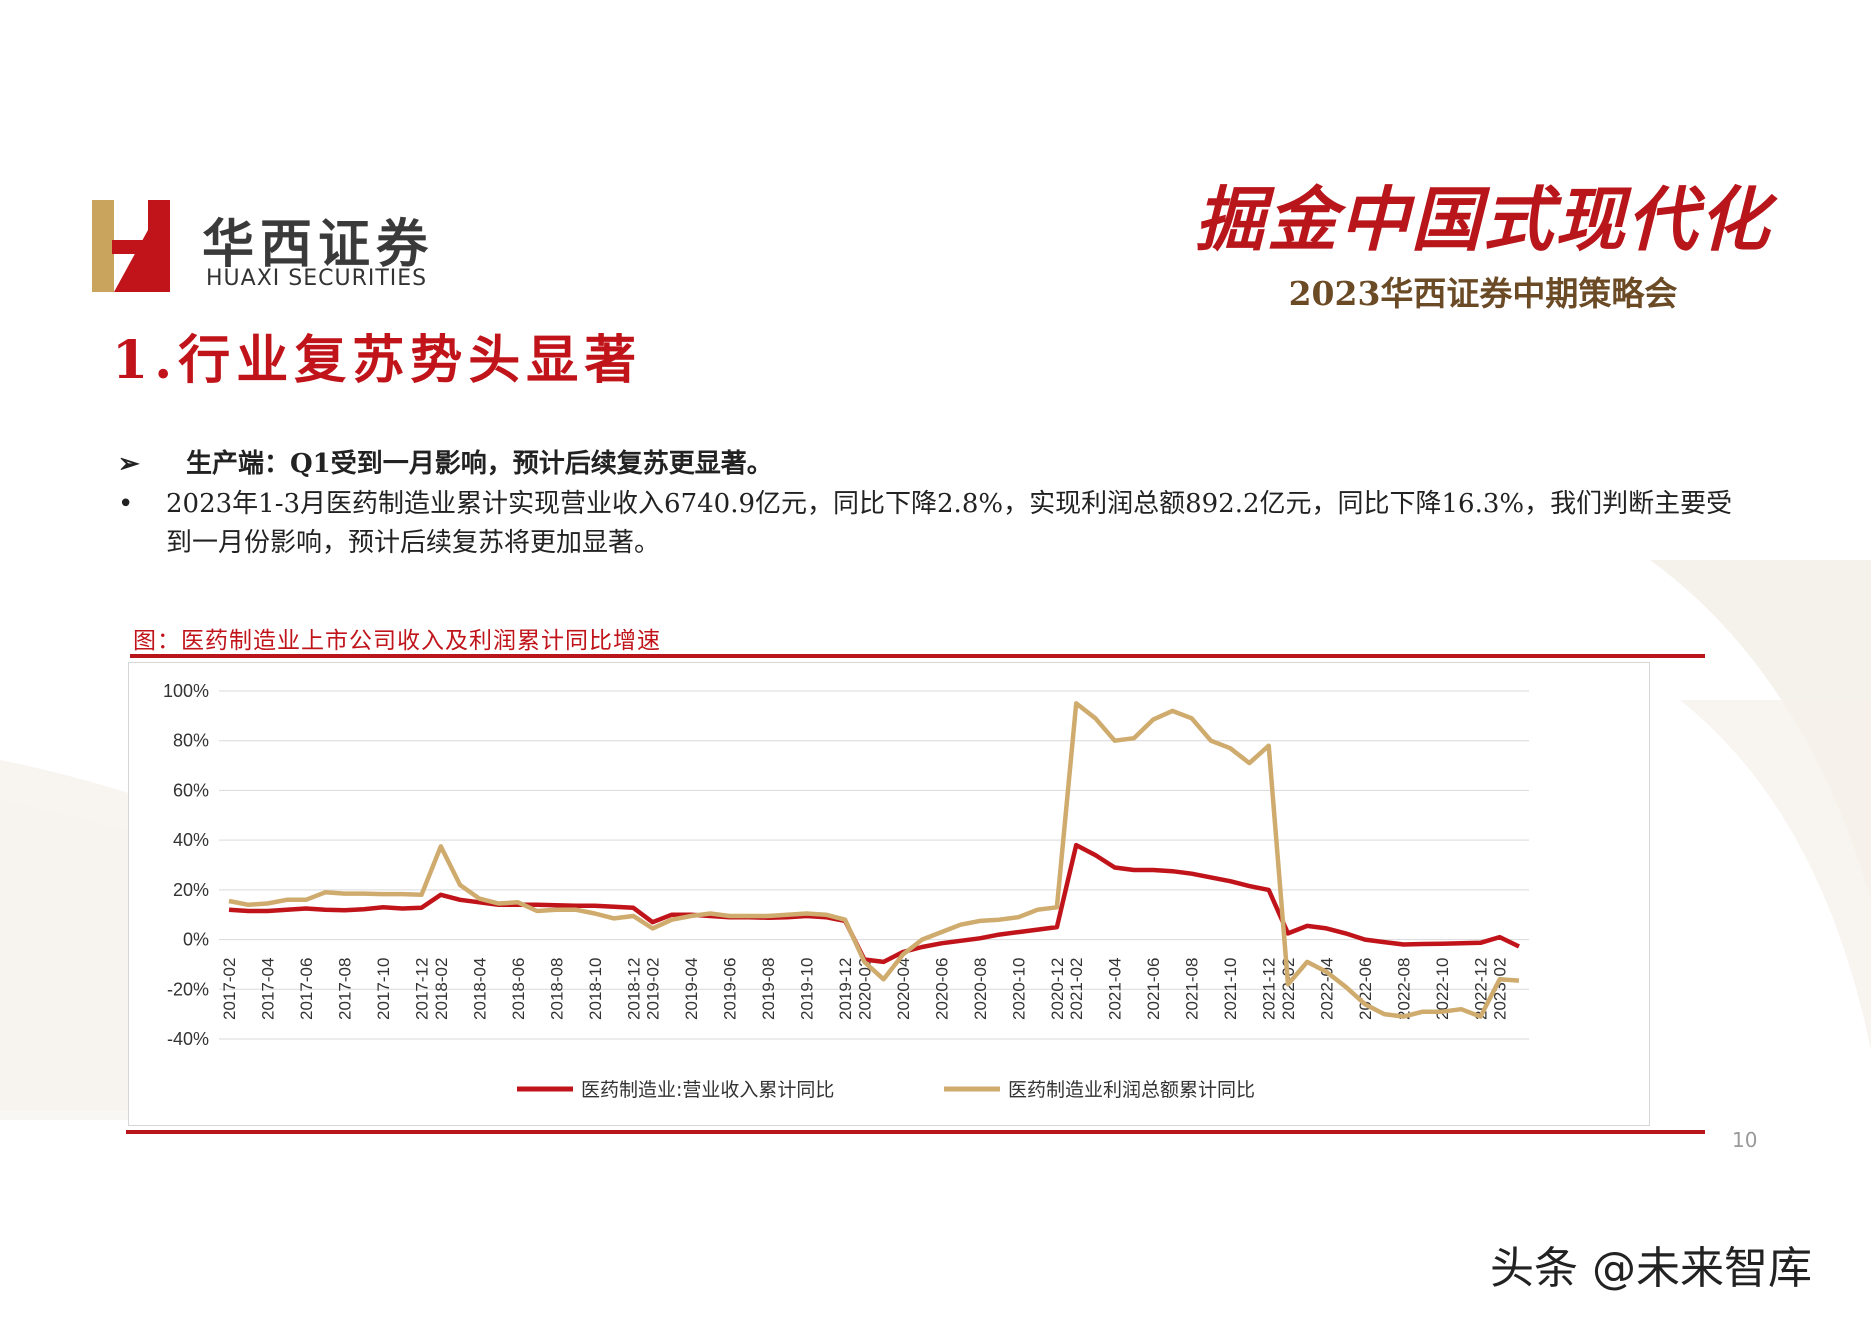 The width and height of the screenshot is (1871, 1323). I want to click on x-tick-label: 2017-12, so click(422, 989).